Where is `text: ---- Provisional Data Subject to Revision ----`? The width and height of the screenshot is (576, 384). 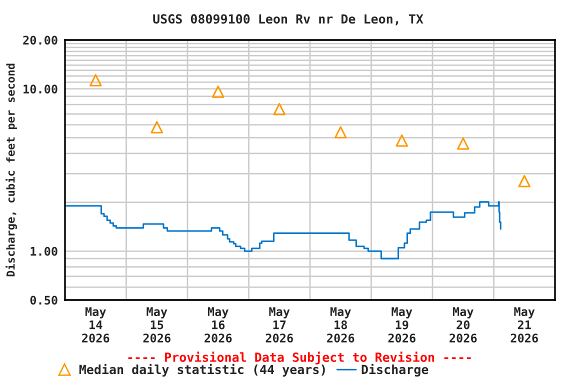
text: ---- Provisional Data Subject to Revision ---- is located at coordinates (299, 358).